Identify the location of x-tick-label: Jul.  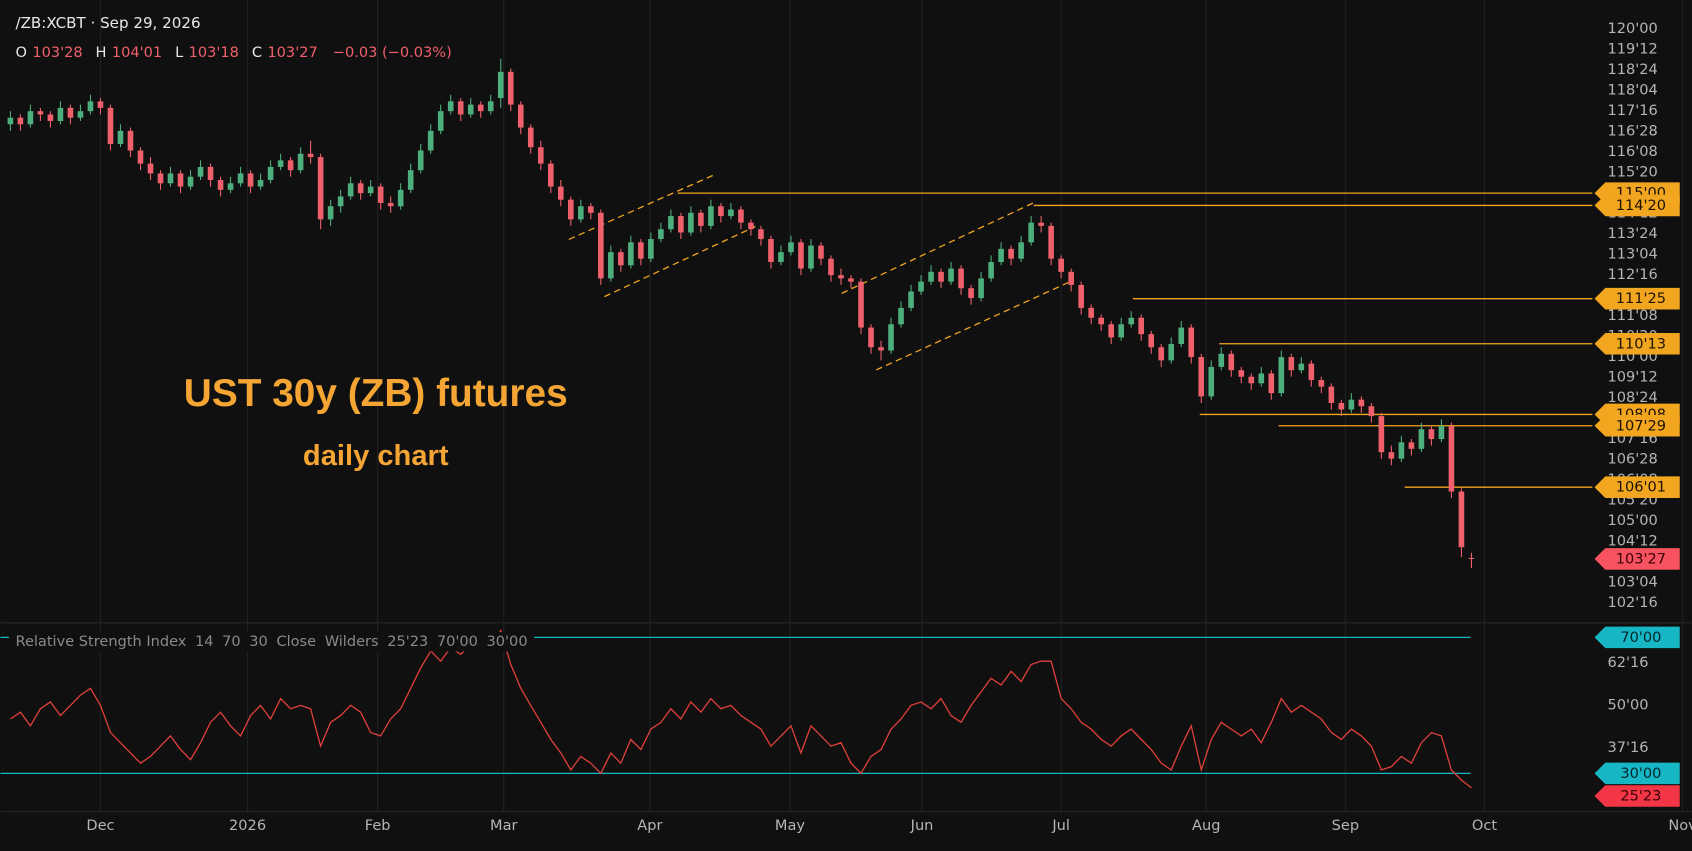
(1060, 825).